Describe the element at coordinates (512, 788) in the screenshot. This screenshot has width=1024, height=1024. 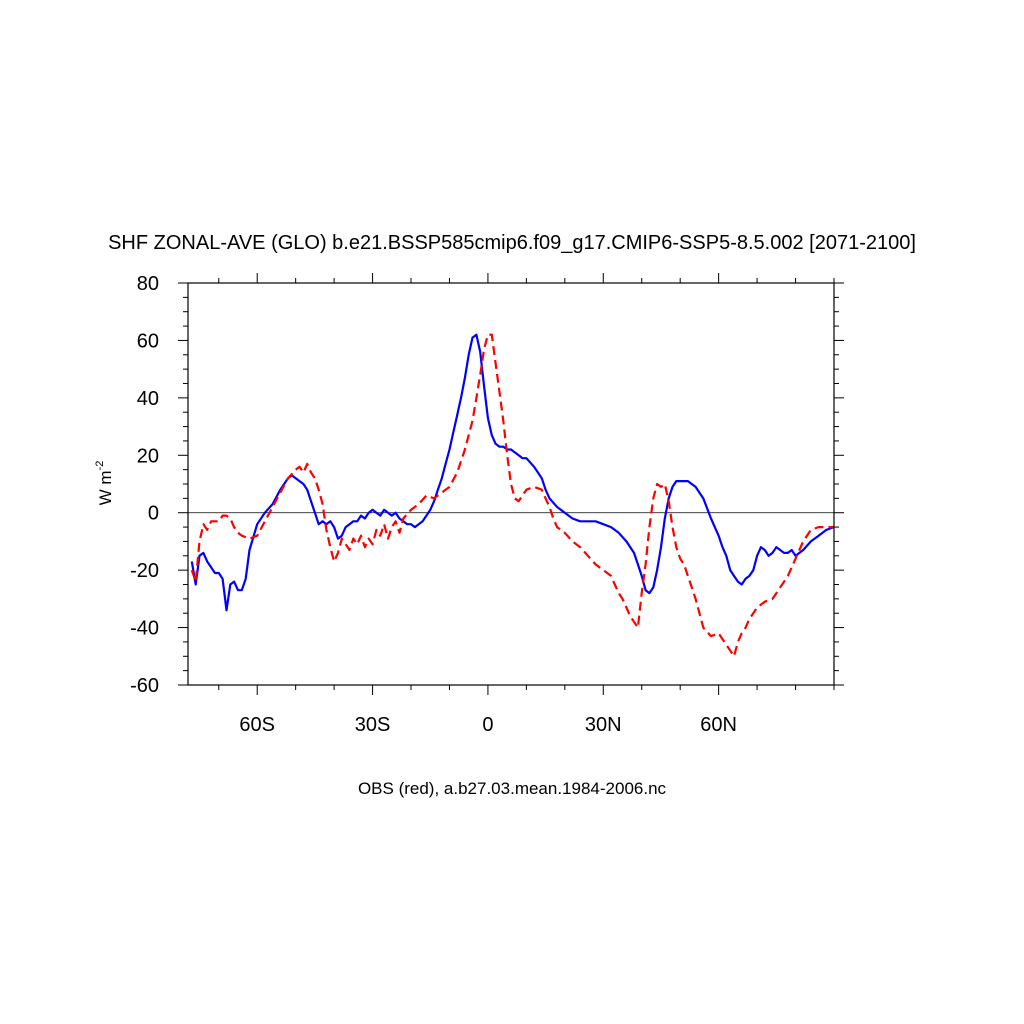
I see `x-axis-label: OBS (red), a.b27.03.mean.1984-2006.nc` at that location.